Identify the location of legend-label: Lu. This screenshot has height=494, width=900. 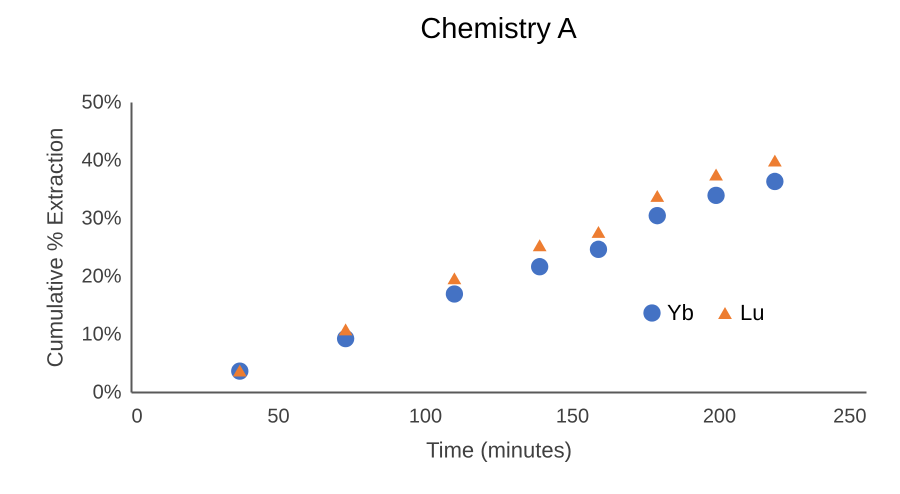
(752, 312).